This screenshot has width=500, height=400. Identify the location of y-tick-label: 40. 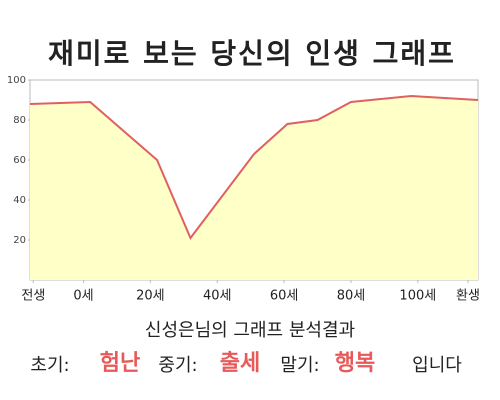
(19, 200).